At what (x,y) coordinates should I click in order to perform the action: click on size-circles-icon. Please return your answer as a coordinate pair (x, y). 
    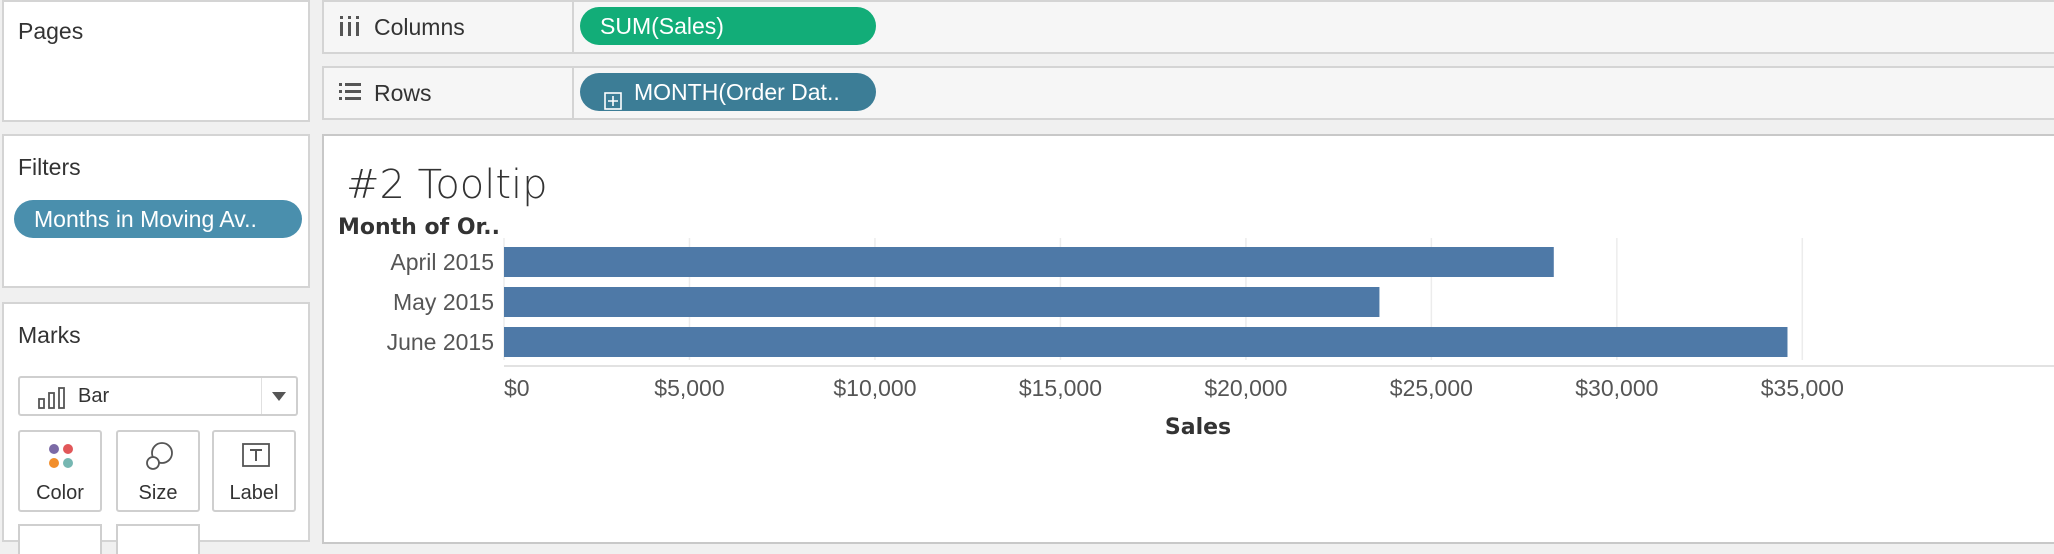
    Looking at the image, I should click on (159, 456).